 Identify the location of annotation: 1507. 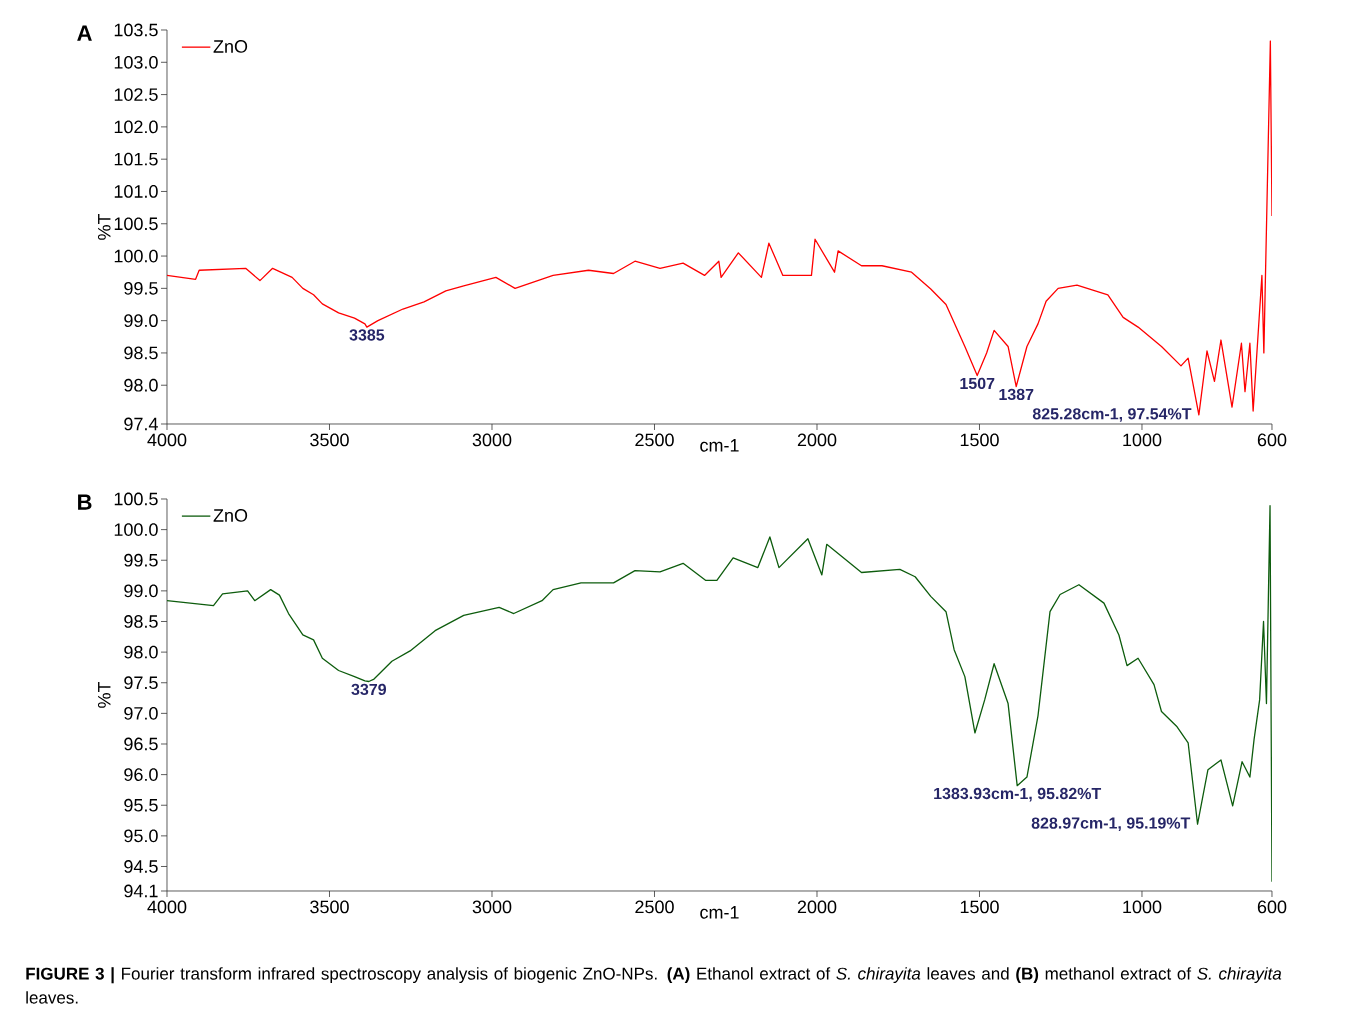
(977, 383).